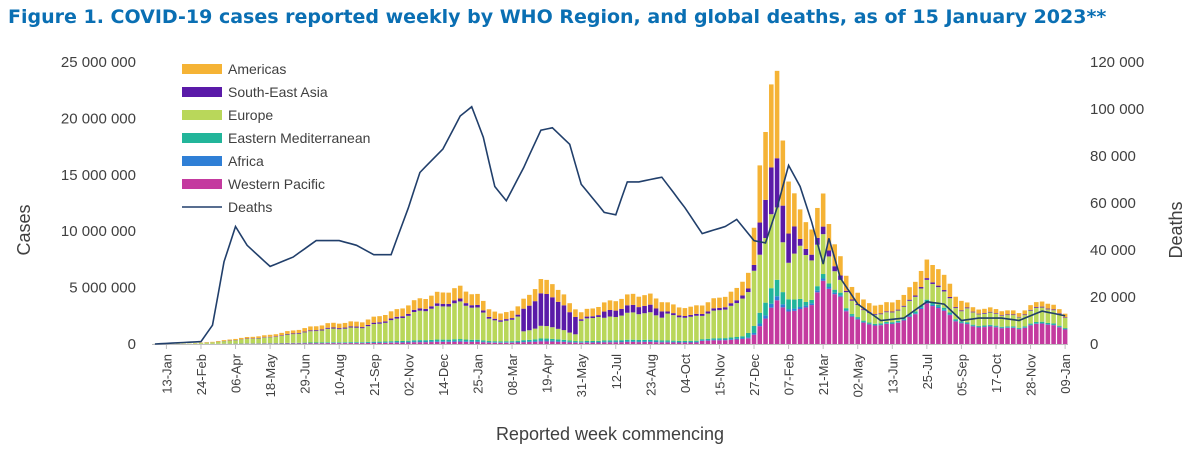  I want to click on x-tick-label: 05-Sep, so click(961, 375).